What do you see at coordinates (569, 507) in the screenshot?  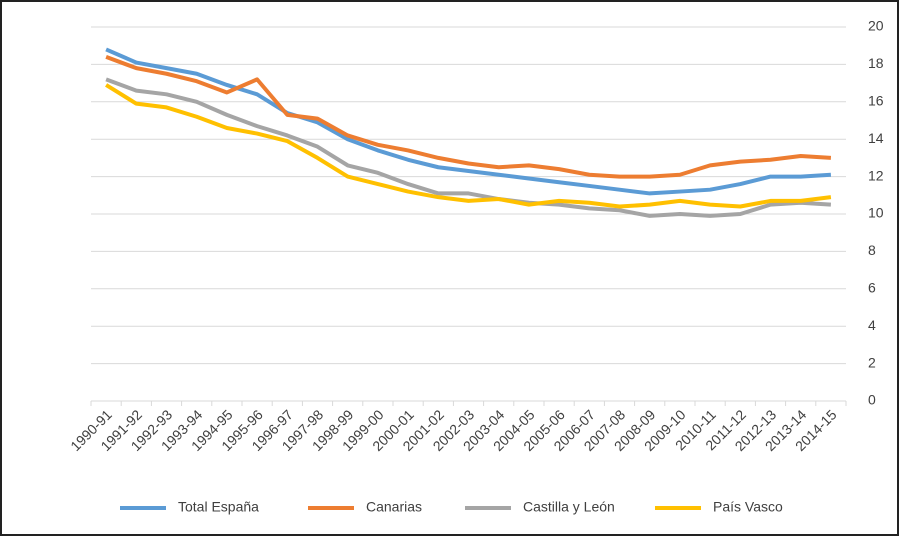 I see `legend-label: Castilla y León` at bounding box center [569, 507].